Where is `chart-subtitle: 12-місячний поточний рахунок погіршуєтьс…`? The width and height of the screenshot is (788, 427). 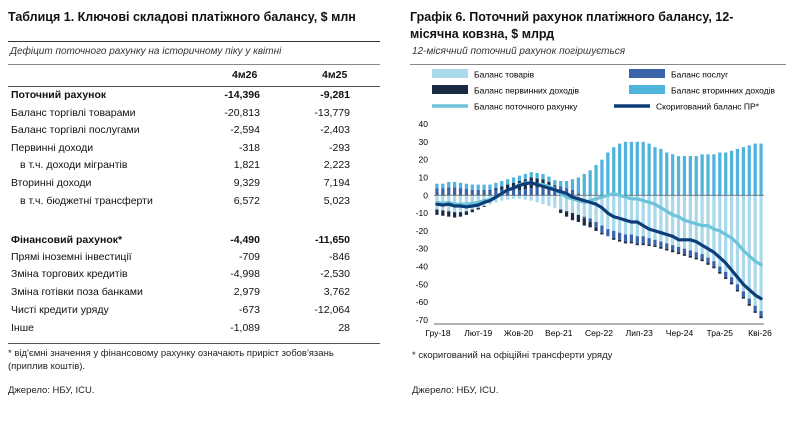
chart-subtitle: 12-місячний поточний рахунок погіршуєтьс… is located at coordinates (519, 51).